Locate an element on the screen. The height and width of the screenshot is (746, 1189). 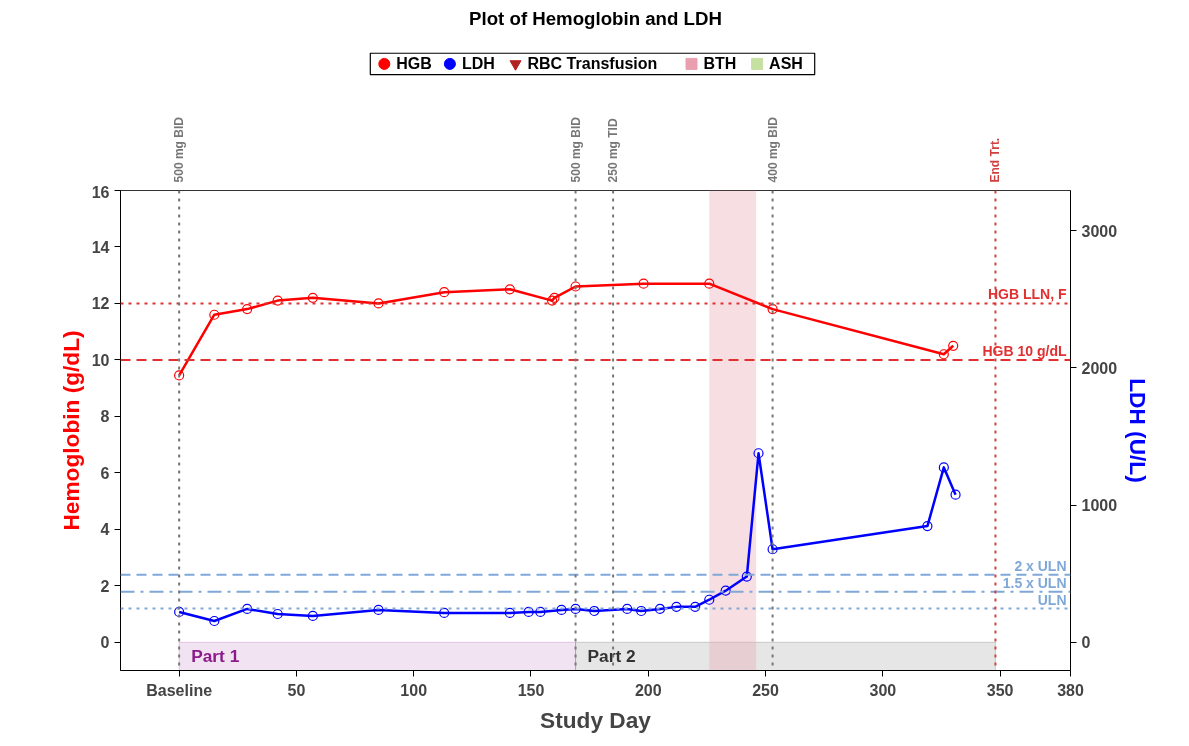
y2-tick-label: 1000 is located at coordinates (1099, 506).